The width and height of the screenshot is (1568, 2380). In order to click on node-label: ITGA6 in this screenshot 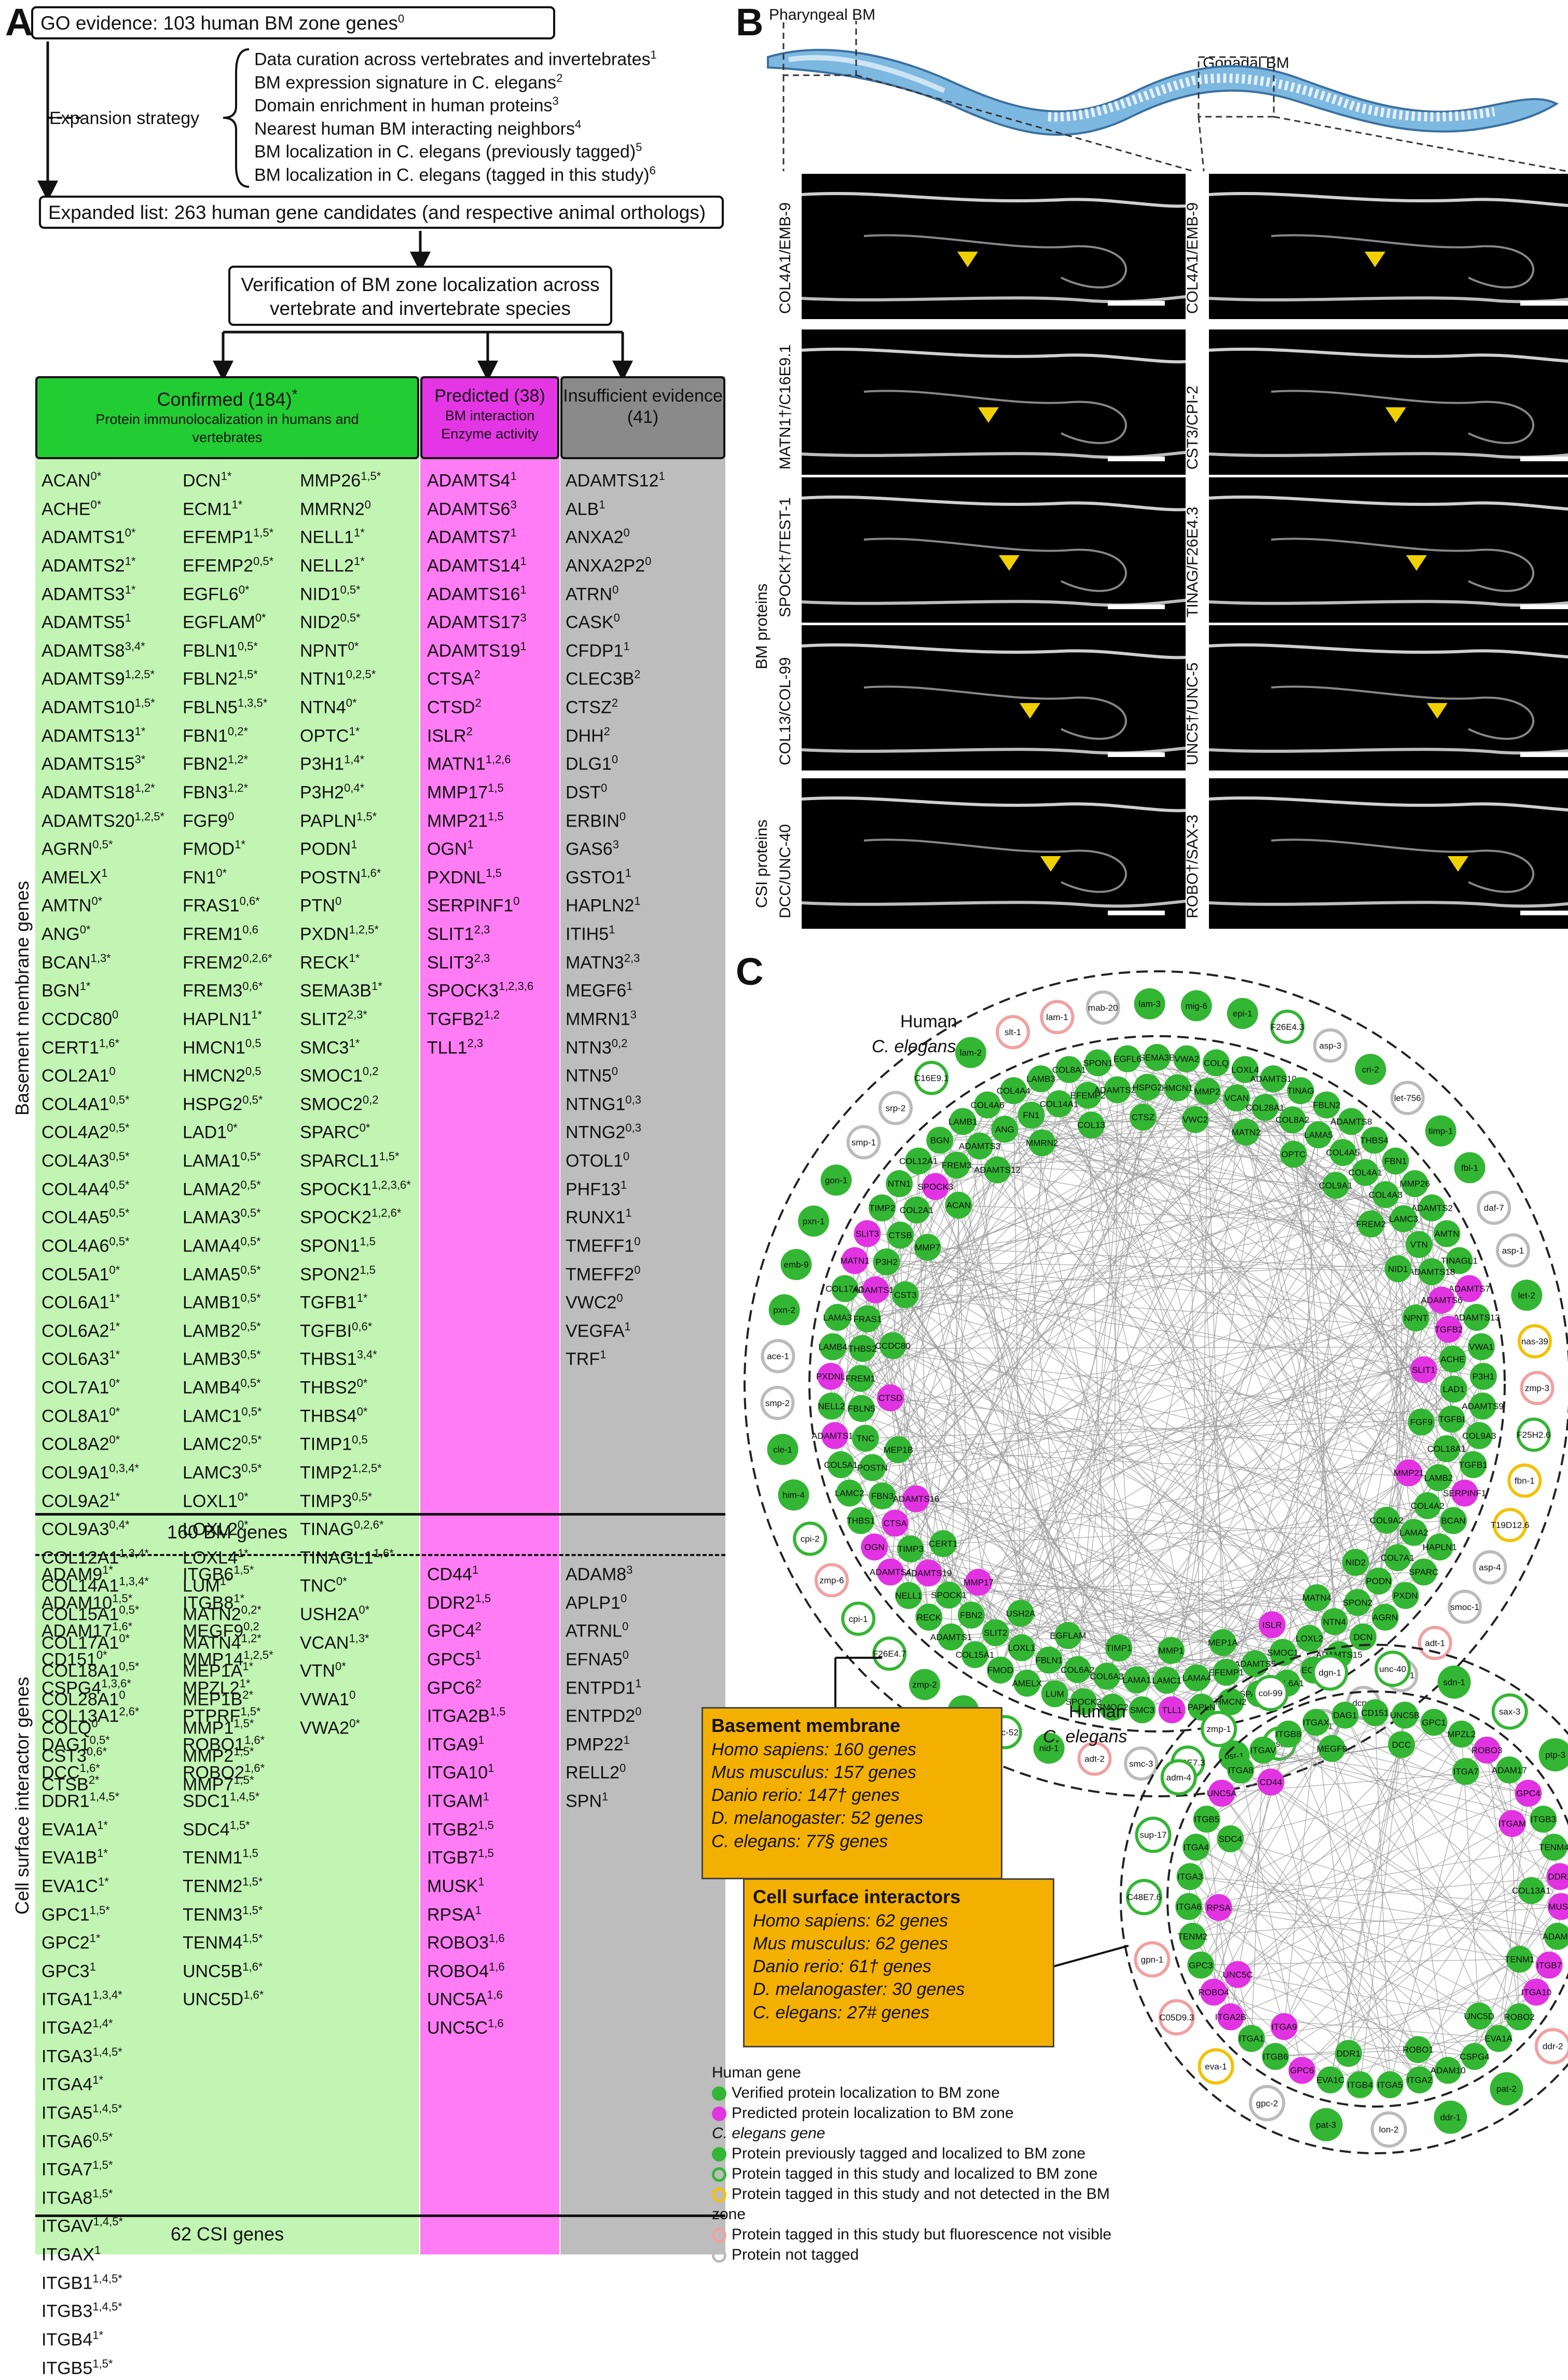, I will do `click(1189, 1907)`.